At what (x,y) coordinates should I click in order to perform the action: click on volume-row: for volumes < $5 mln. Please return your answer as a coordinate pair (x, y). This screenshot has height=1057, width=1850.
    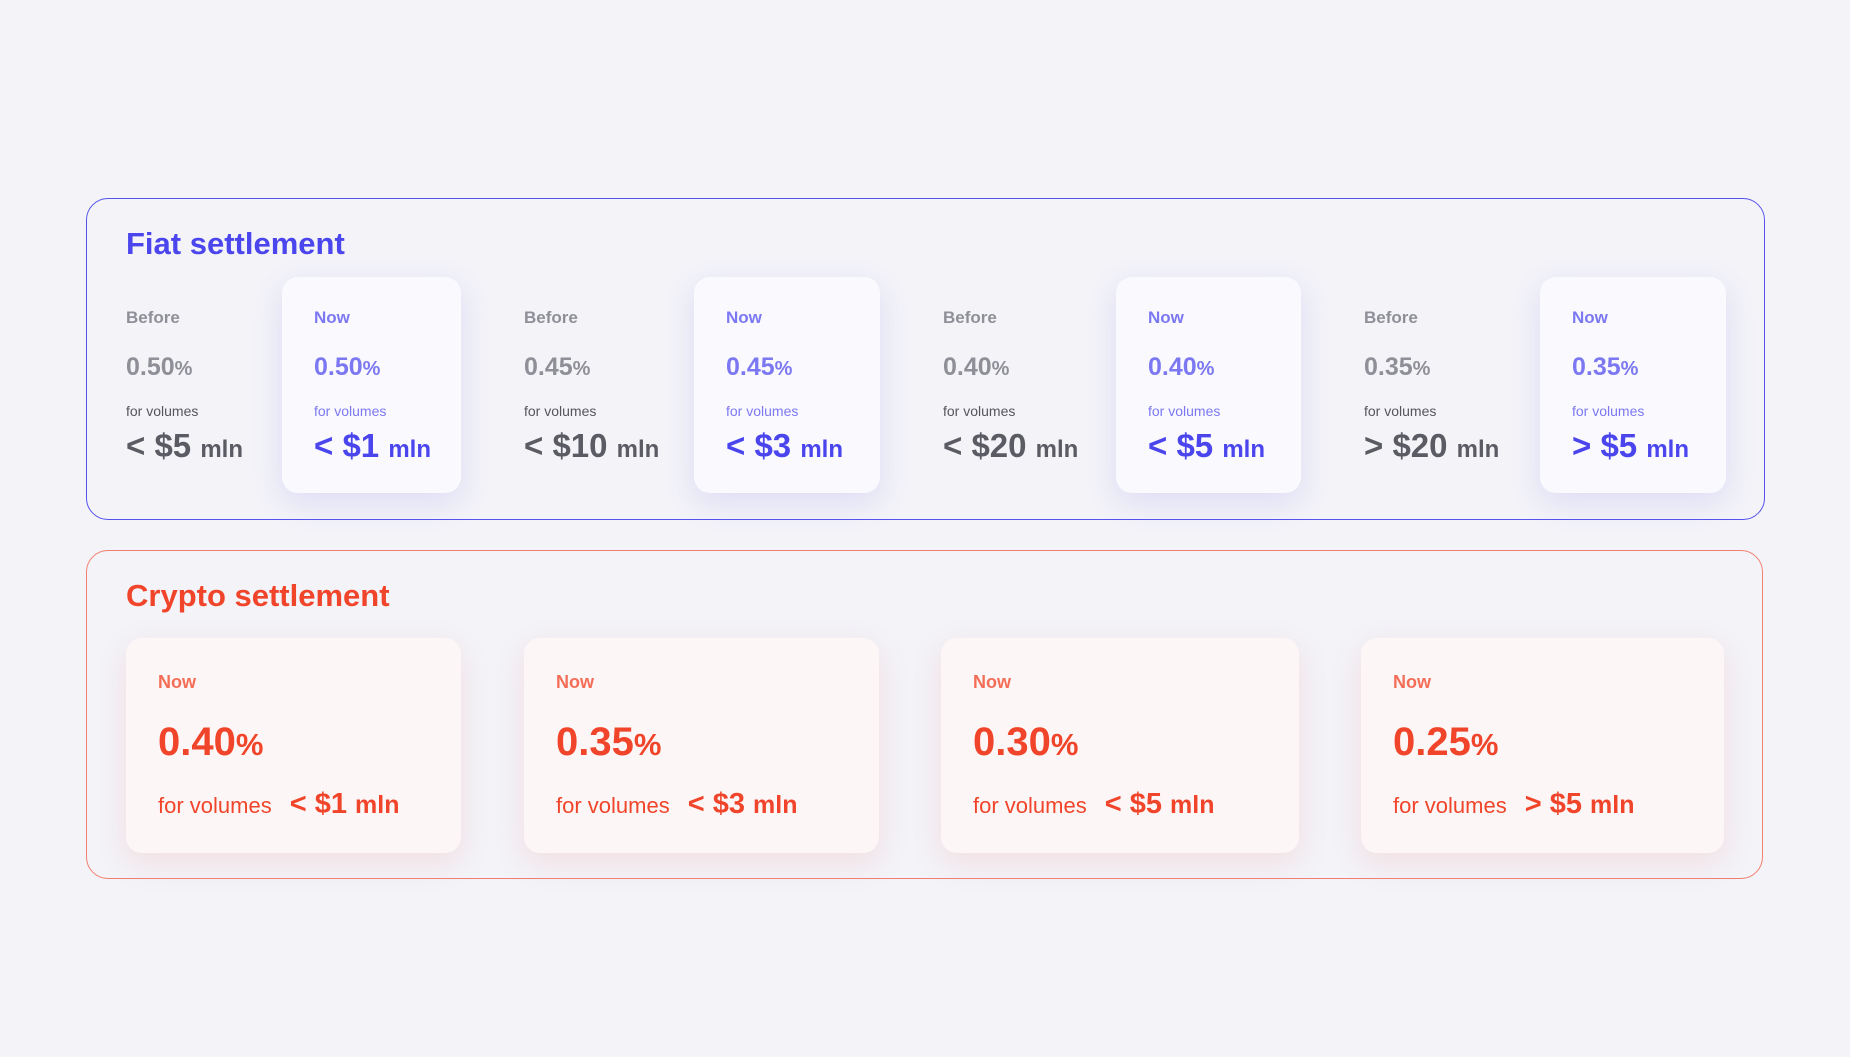
    Looking at the image, I should click on (1093, 804).